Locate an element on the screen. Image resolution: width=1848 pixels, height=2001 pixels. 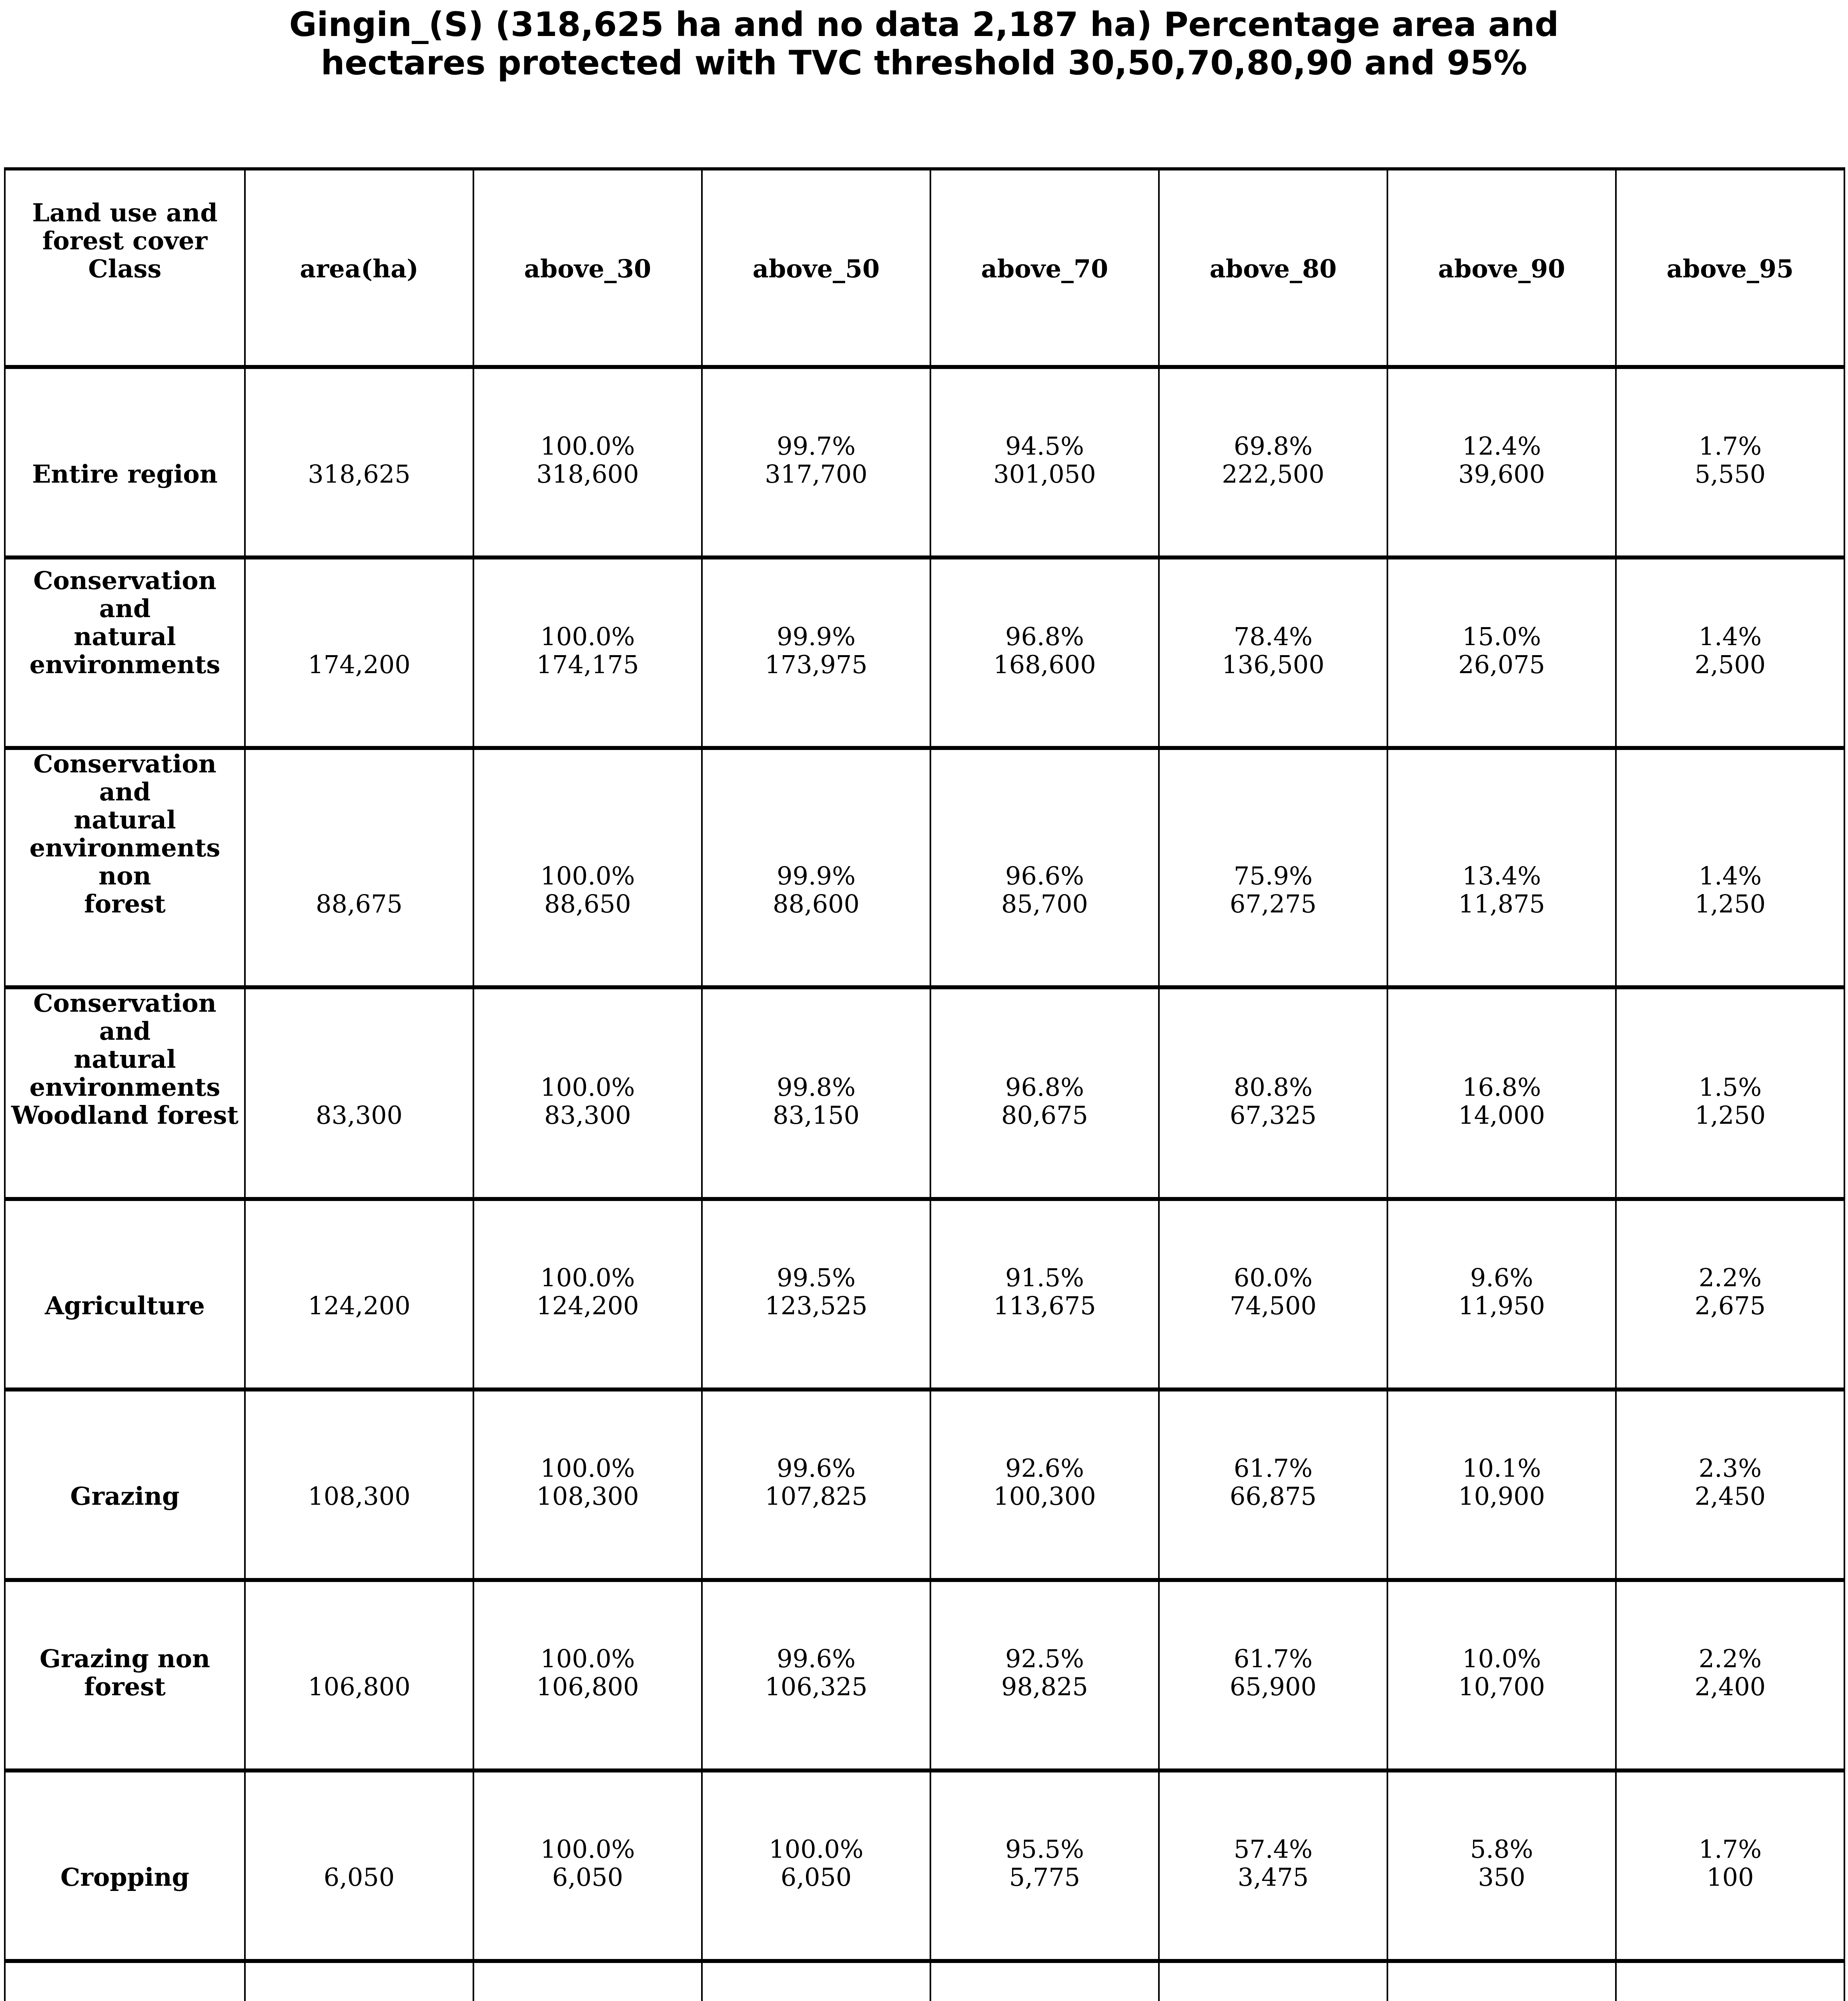
threshold-cell-above-50: 99.5% 123,525 is located at coordinates (816, 1294).